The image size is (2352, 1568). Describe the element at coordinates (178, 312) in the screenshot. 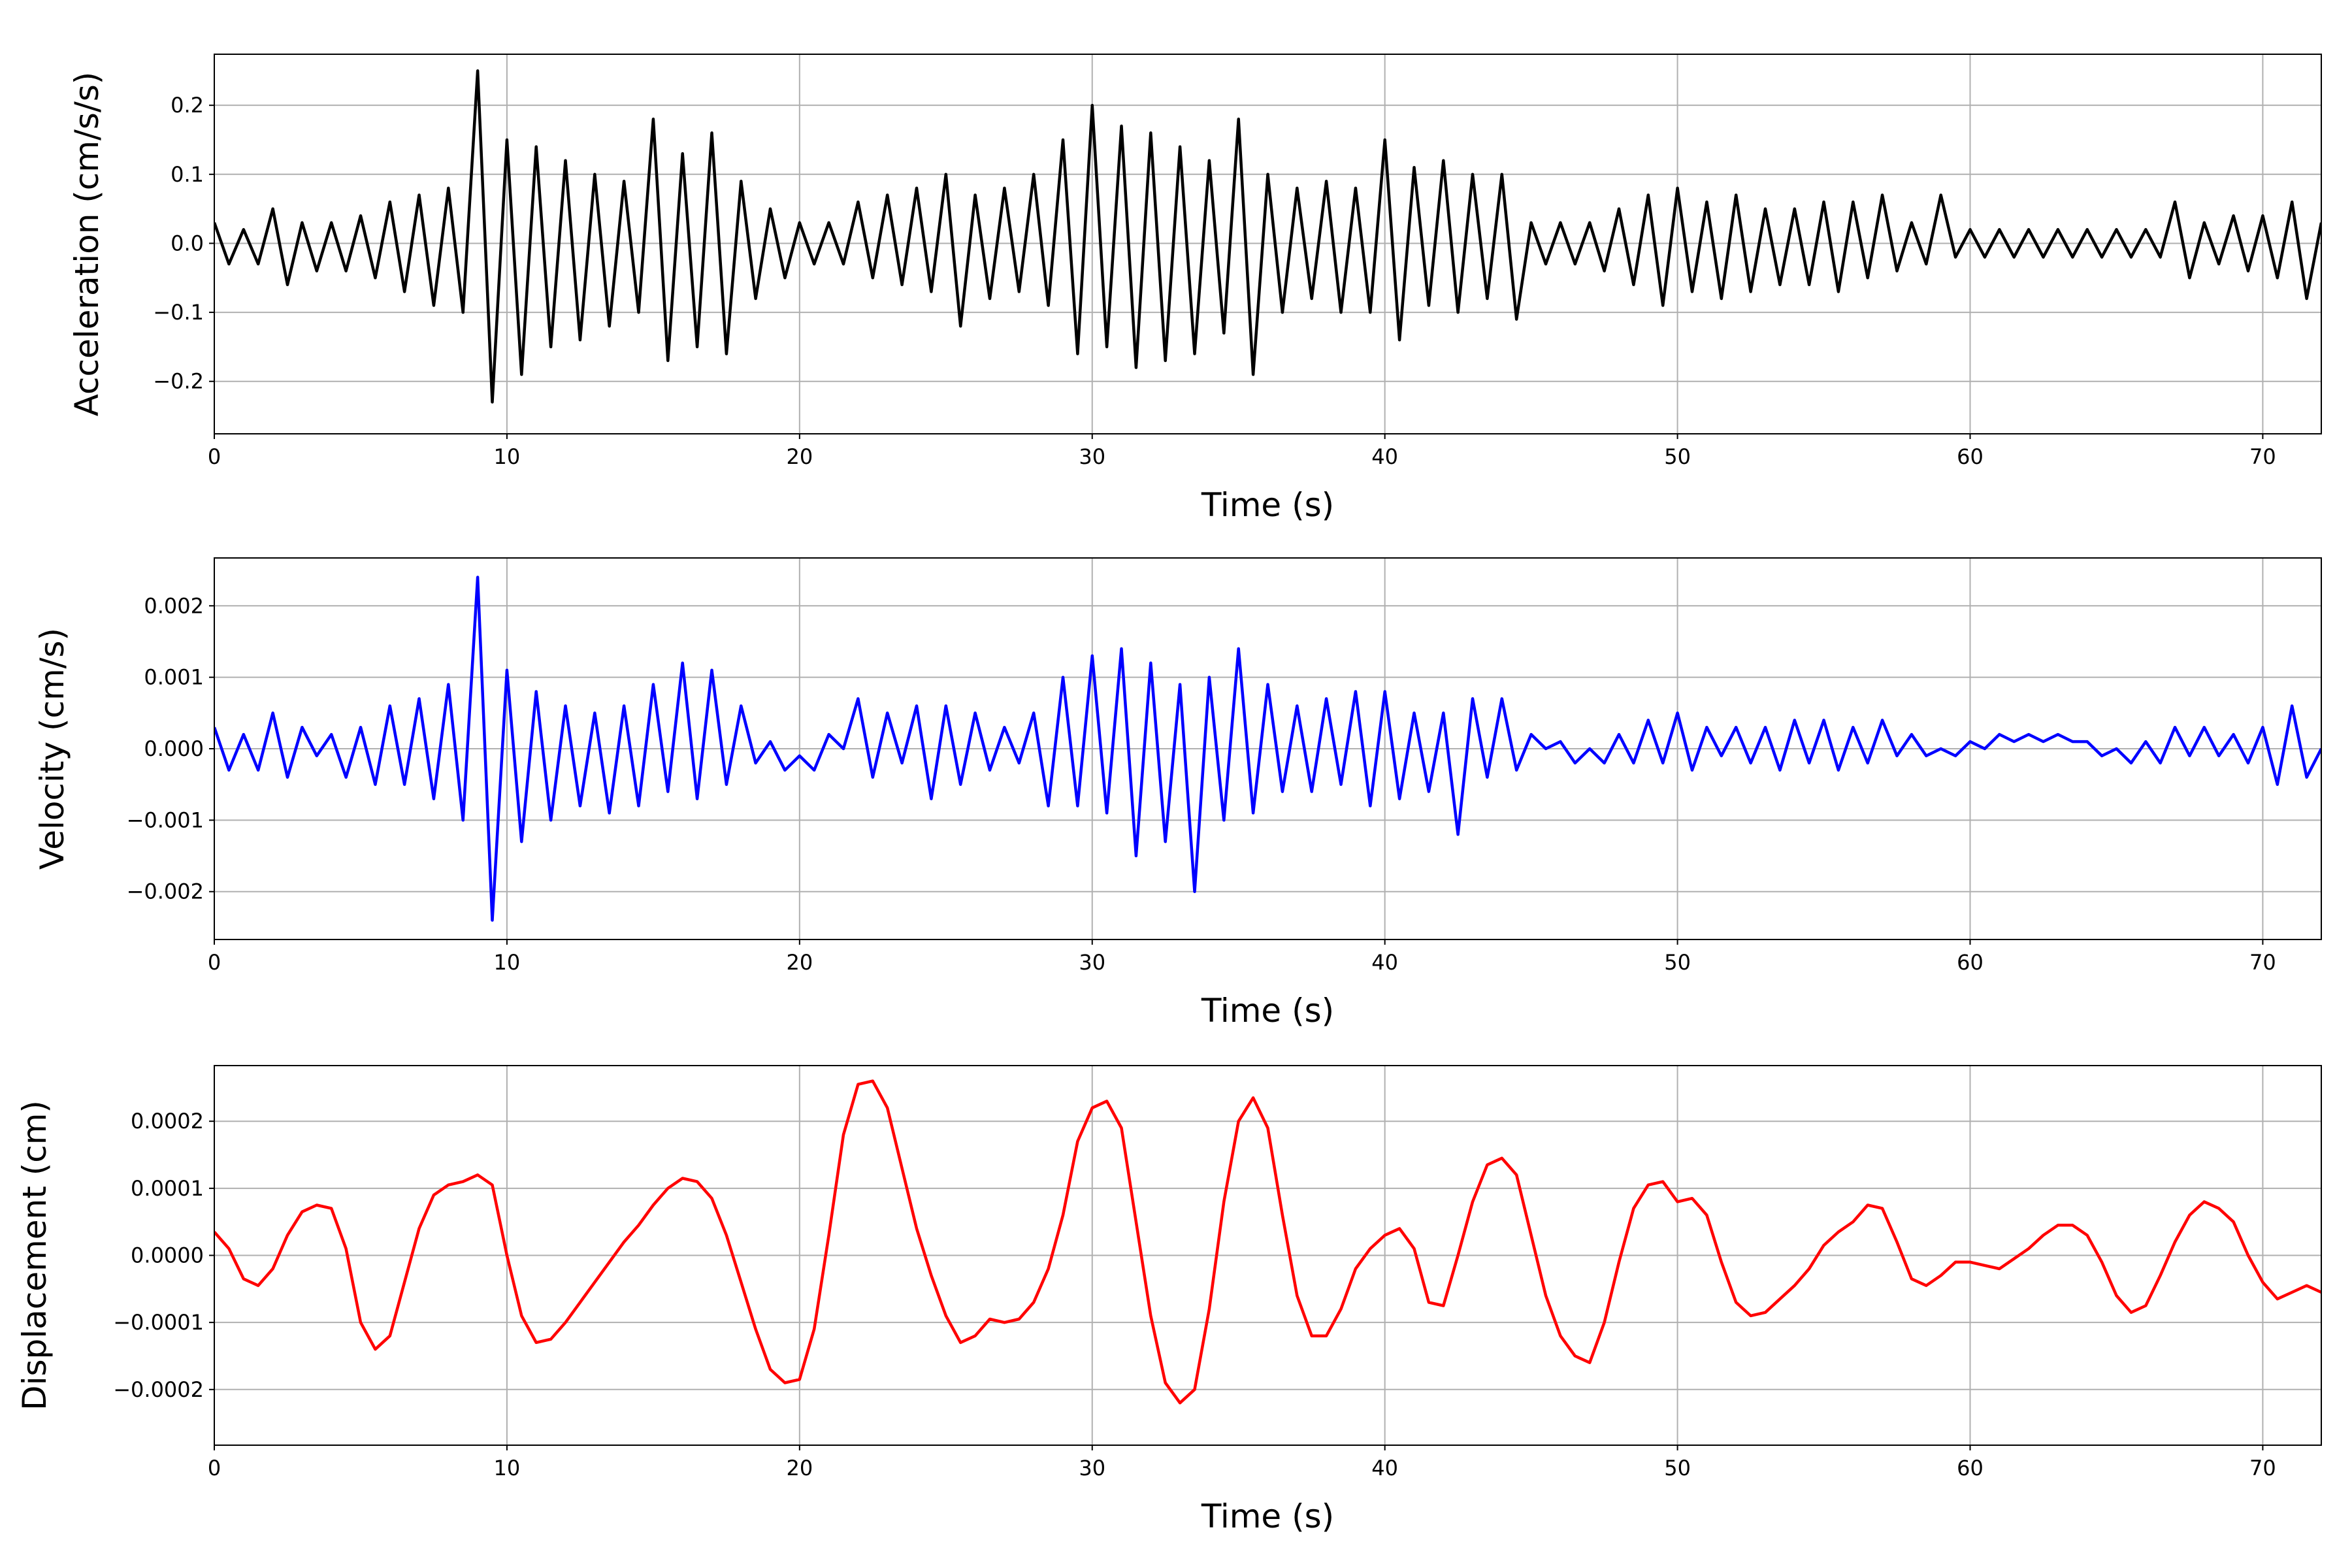

I see `y-tick-label: −0.1` at that location.